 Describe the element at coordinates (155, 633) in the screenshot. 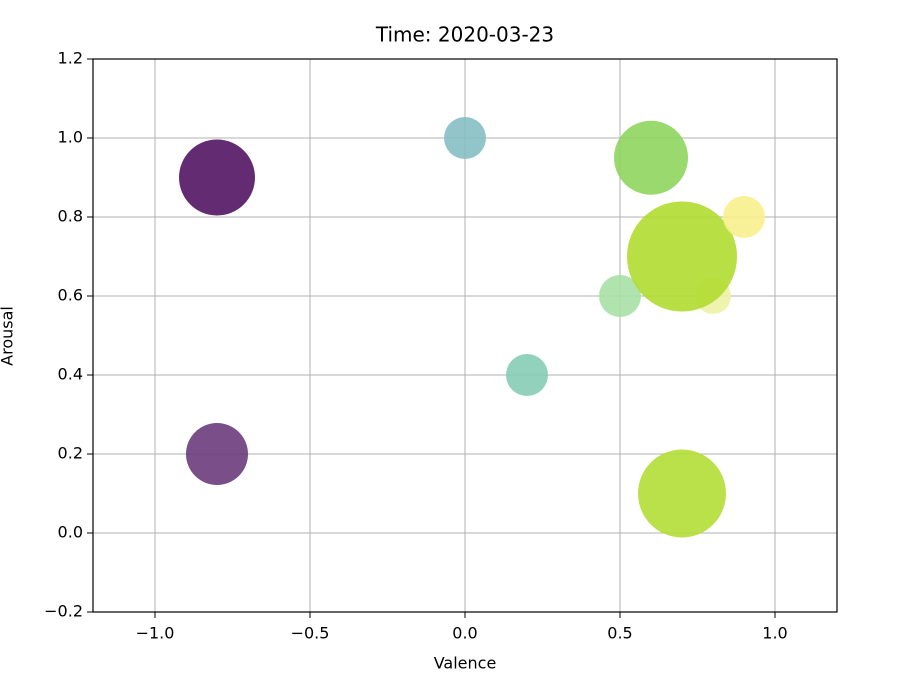

I see `x-tick-label: −1.0` at that location.